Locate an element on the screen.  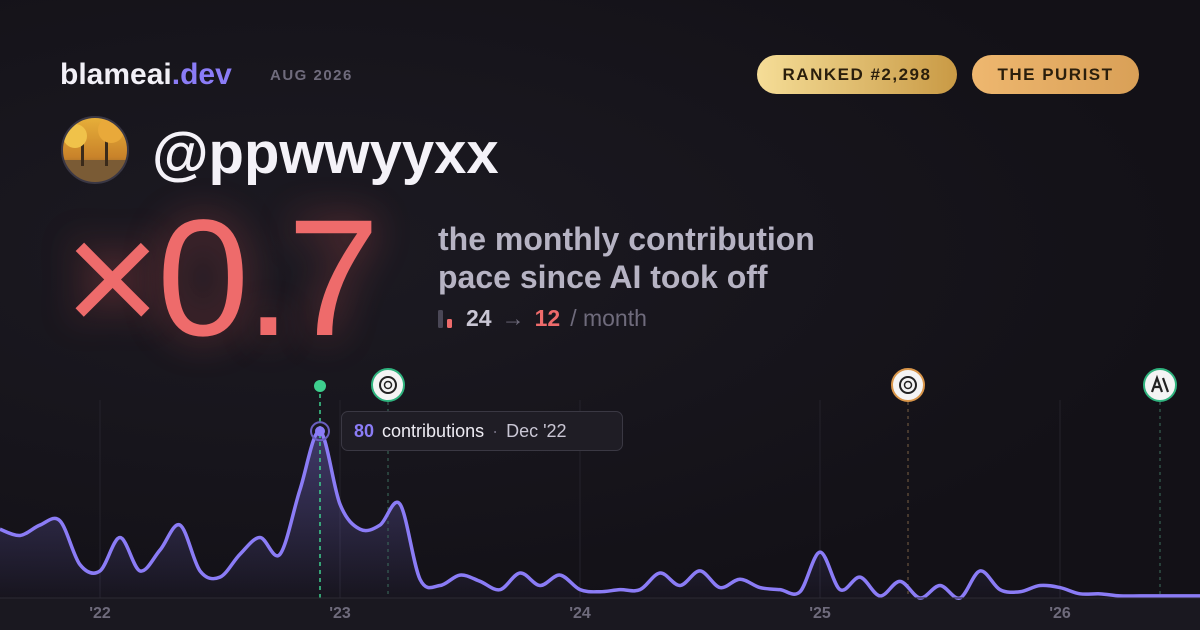
tooltip: 80 contributions · Dec '22 is located at coordinates (482, 431).